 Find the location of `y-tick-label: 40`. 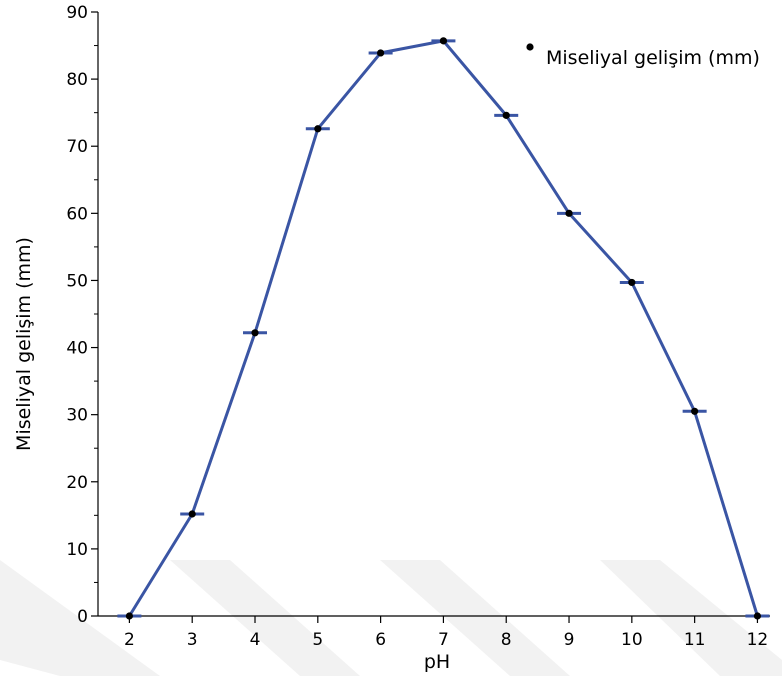

y-tick-label: 40 is located at coordinates (77, 349).